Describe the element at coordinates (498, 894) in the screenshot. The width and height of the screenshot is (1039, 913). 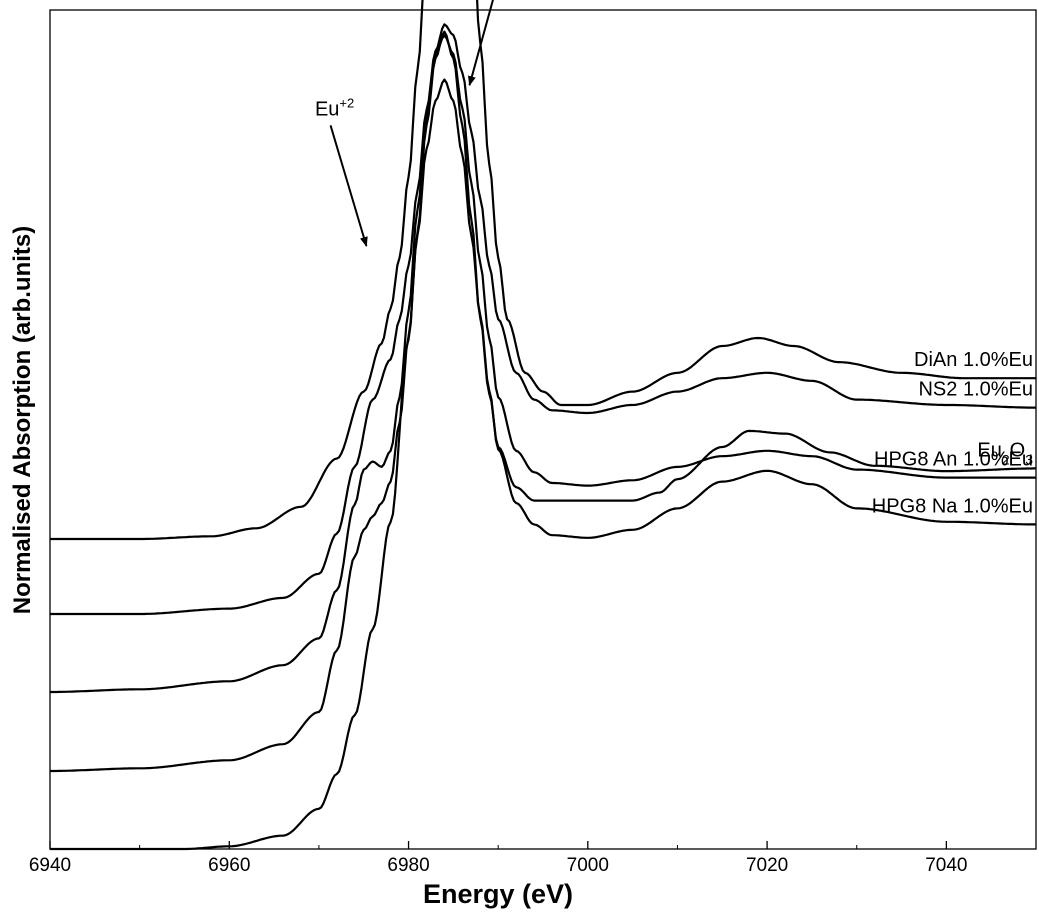
I see `x-axis-label: Energy (eV)` at that location.